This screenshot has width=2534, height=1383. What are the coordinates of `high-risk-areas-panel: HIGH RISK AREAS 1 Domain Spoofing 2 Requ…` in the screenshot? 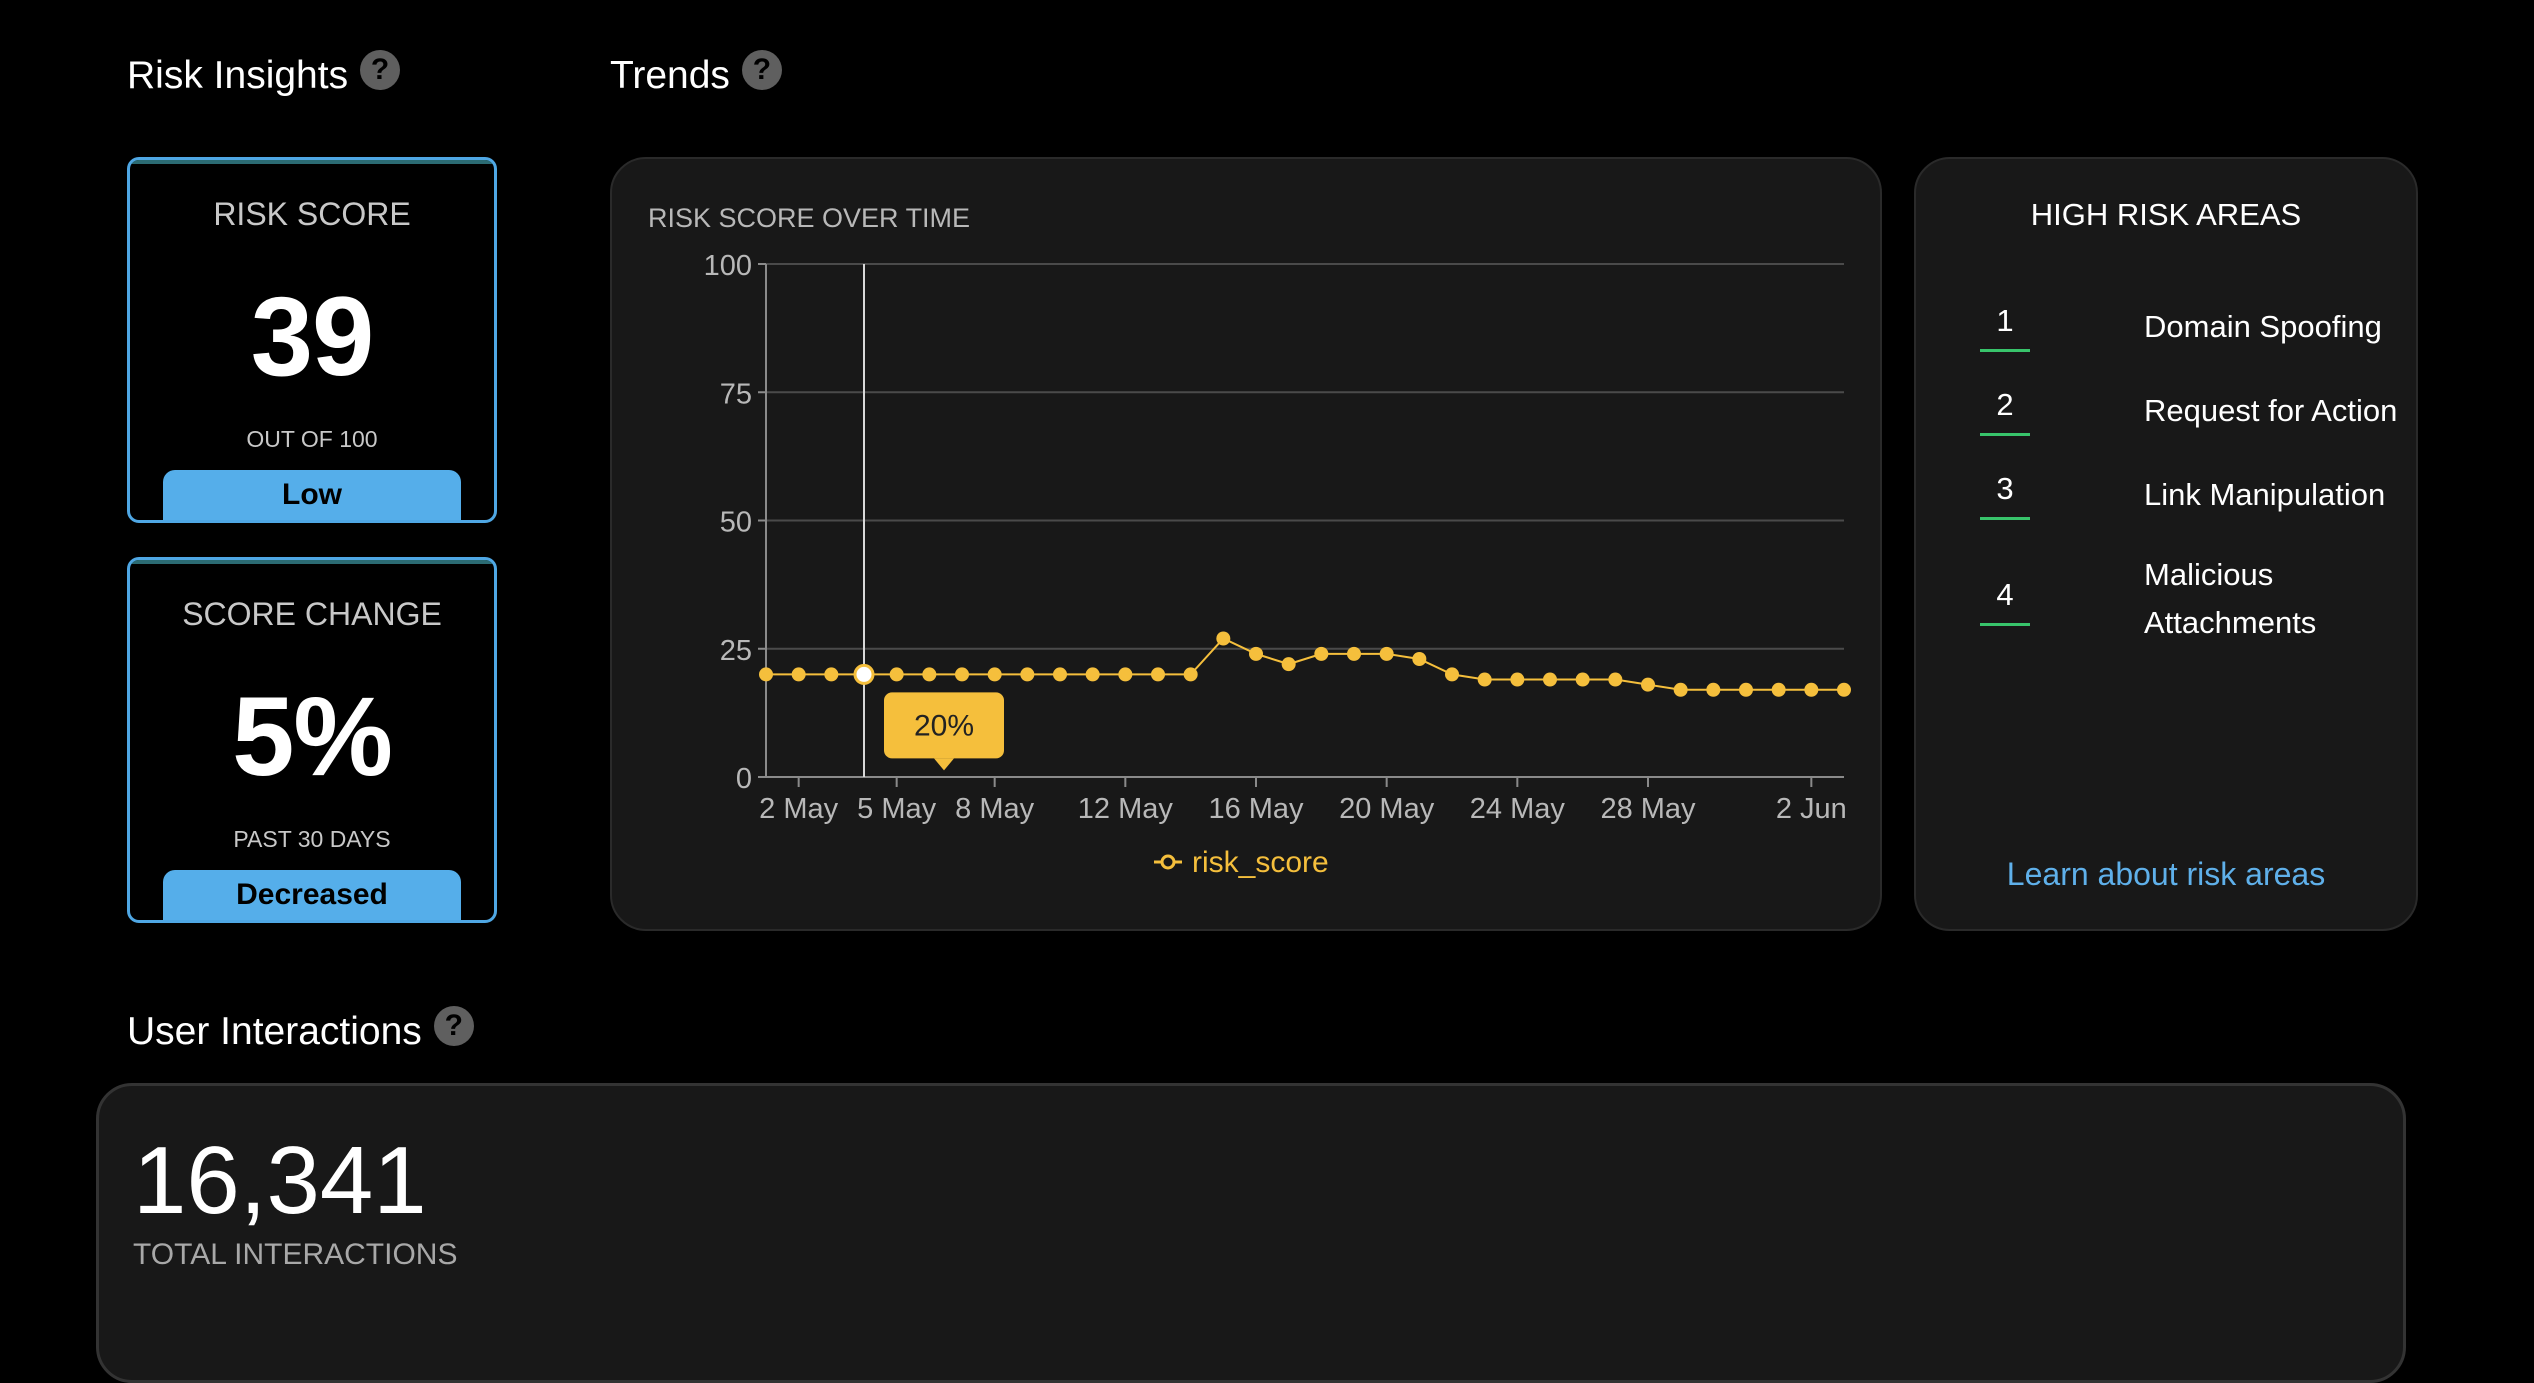 It's located at (2166, 544).